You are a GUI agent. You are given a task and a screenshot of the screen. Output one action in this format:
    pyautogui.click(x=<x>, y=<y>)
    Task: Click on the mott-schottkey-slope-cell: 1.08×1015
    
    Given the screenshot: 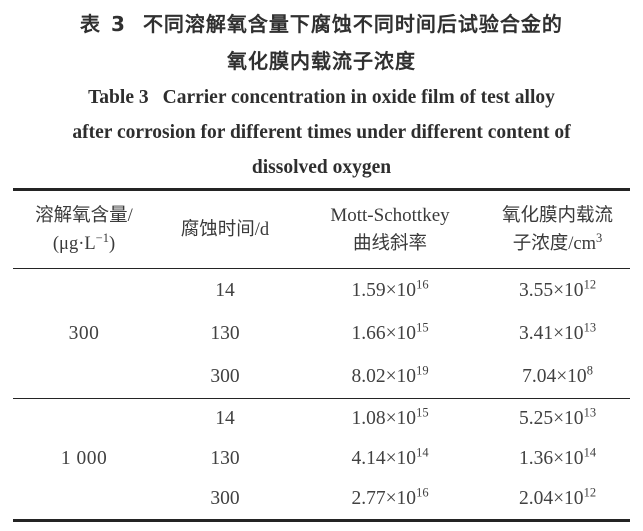 What is the action you would take?
    pyautogui.click(x=390, y=418)
    